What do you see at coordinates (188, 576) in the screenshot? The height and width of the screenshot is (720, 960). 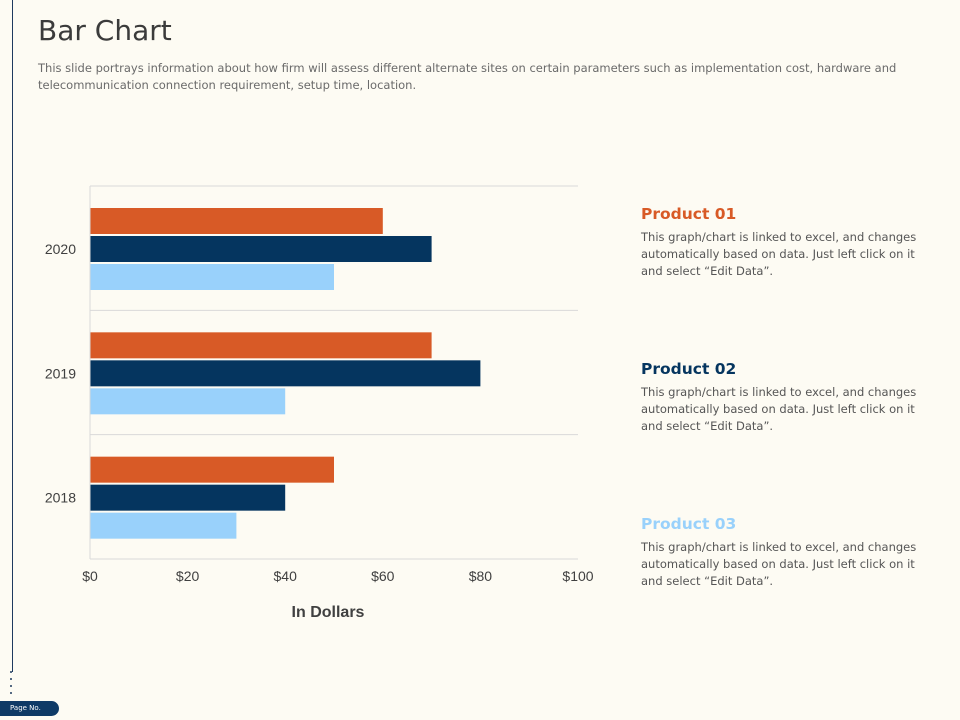 I see `x-tick-label: $20` at bounding box center [188, 576].